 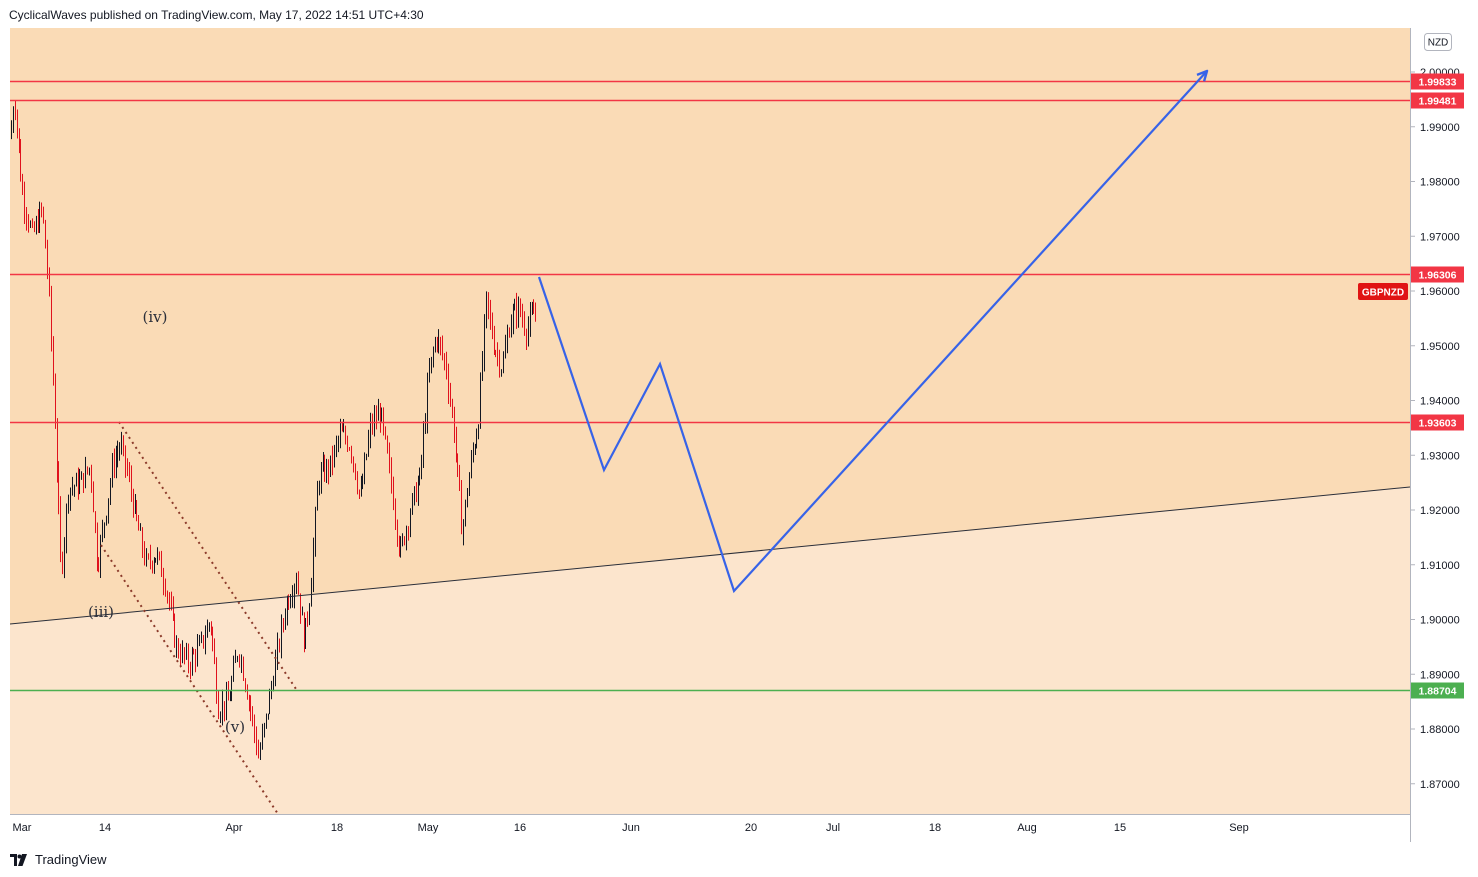 What do you see at coordinates (1438, 42) in the screenshot?
I see `currency-label-box: NZD` at bounding box center [1438, 42].